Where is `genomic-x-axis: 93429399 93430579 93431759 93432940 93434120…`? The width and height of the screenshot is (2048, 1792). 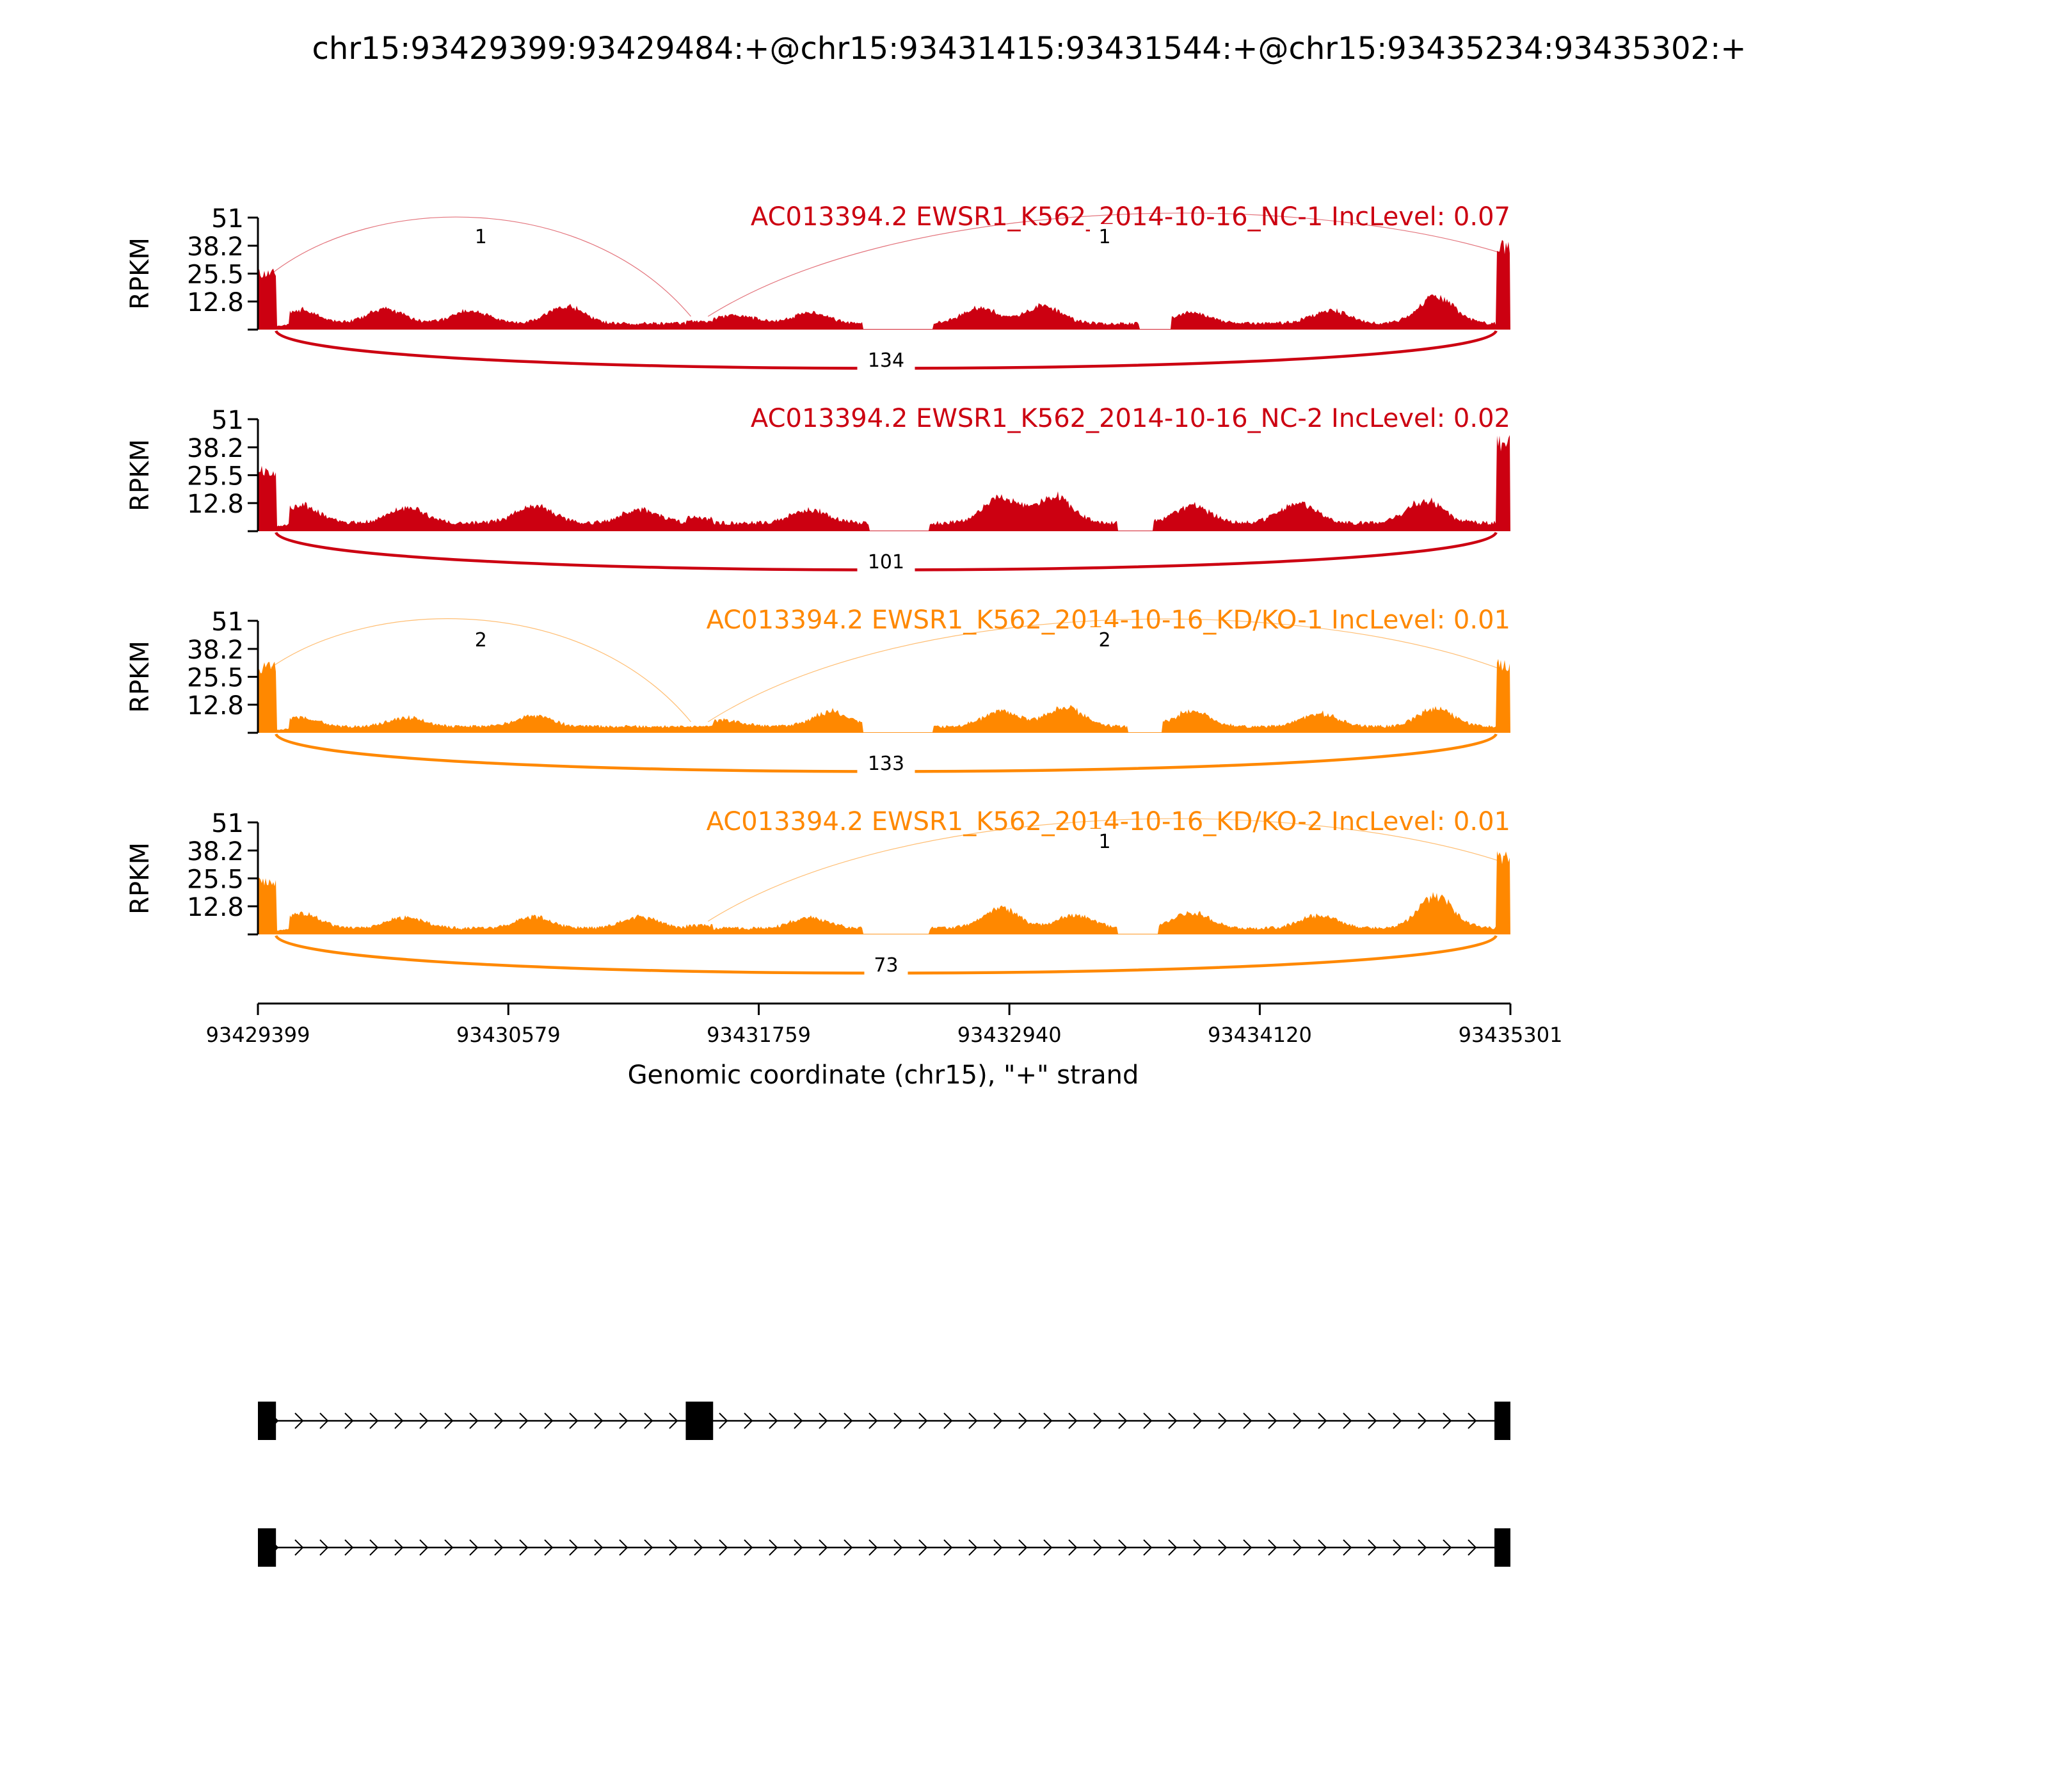
genomic-x-axis: 93429399 93430579 93431759 93432940 93434120… is located at coordinates (884, 1024).